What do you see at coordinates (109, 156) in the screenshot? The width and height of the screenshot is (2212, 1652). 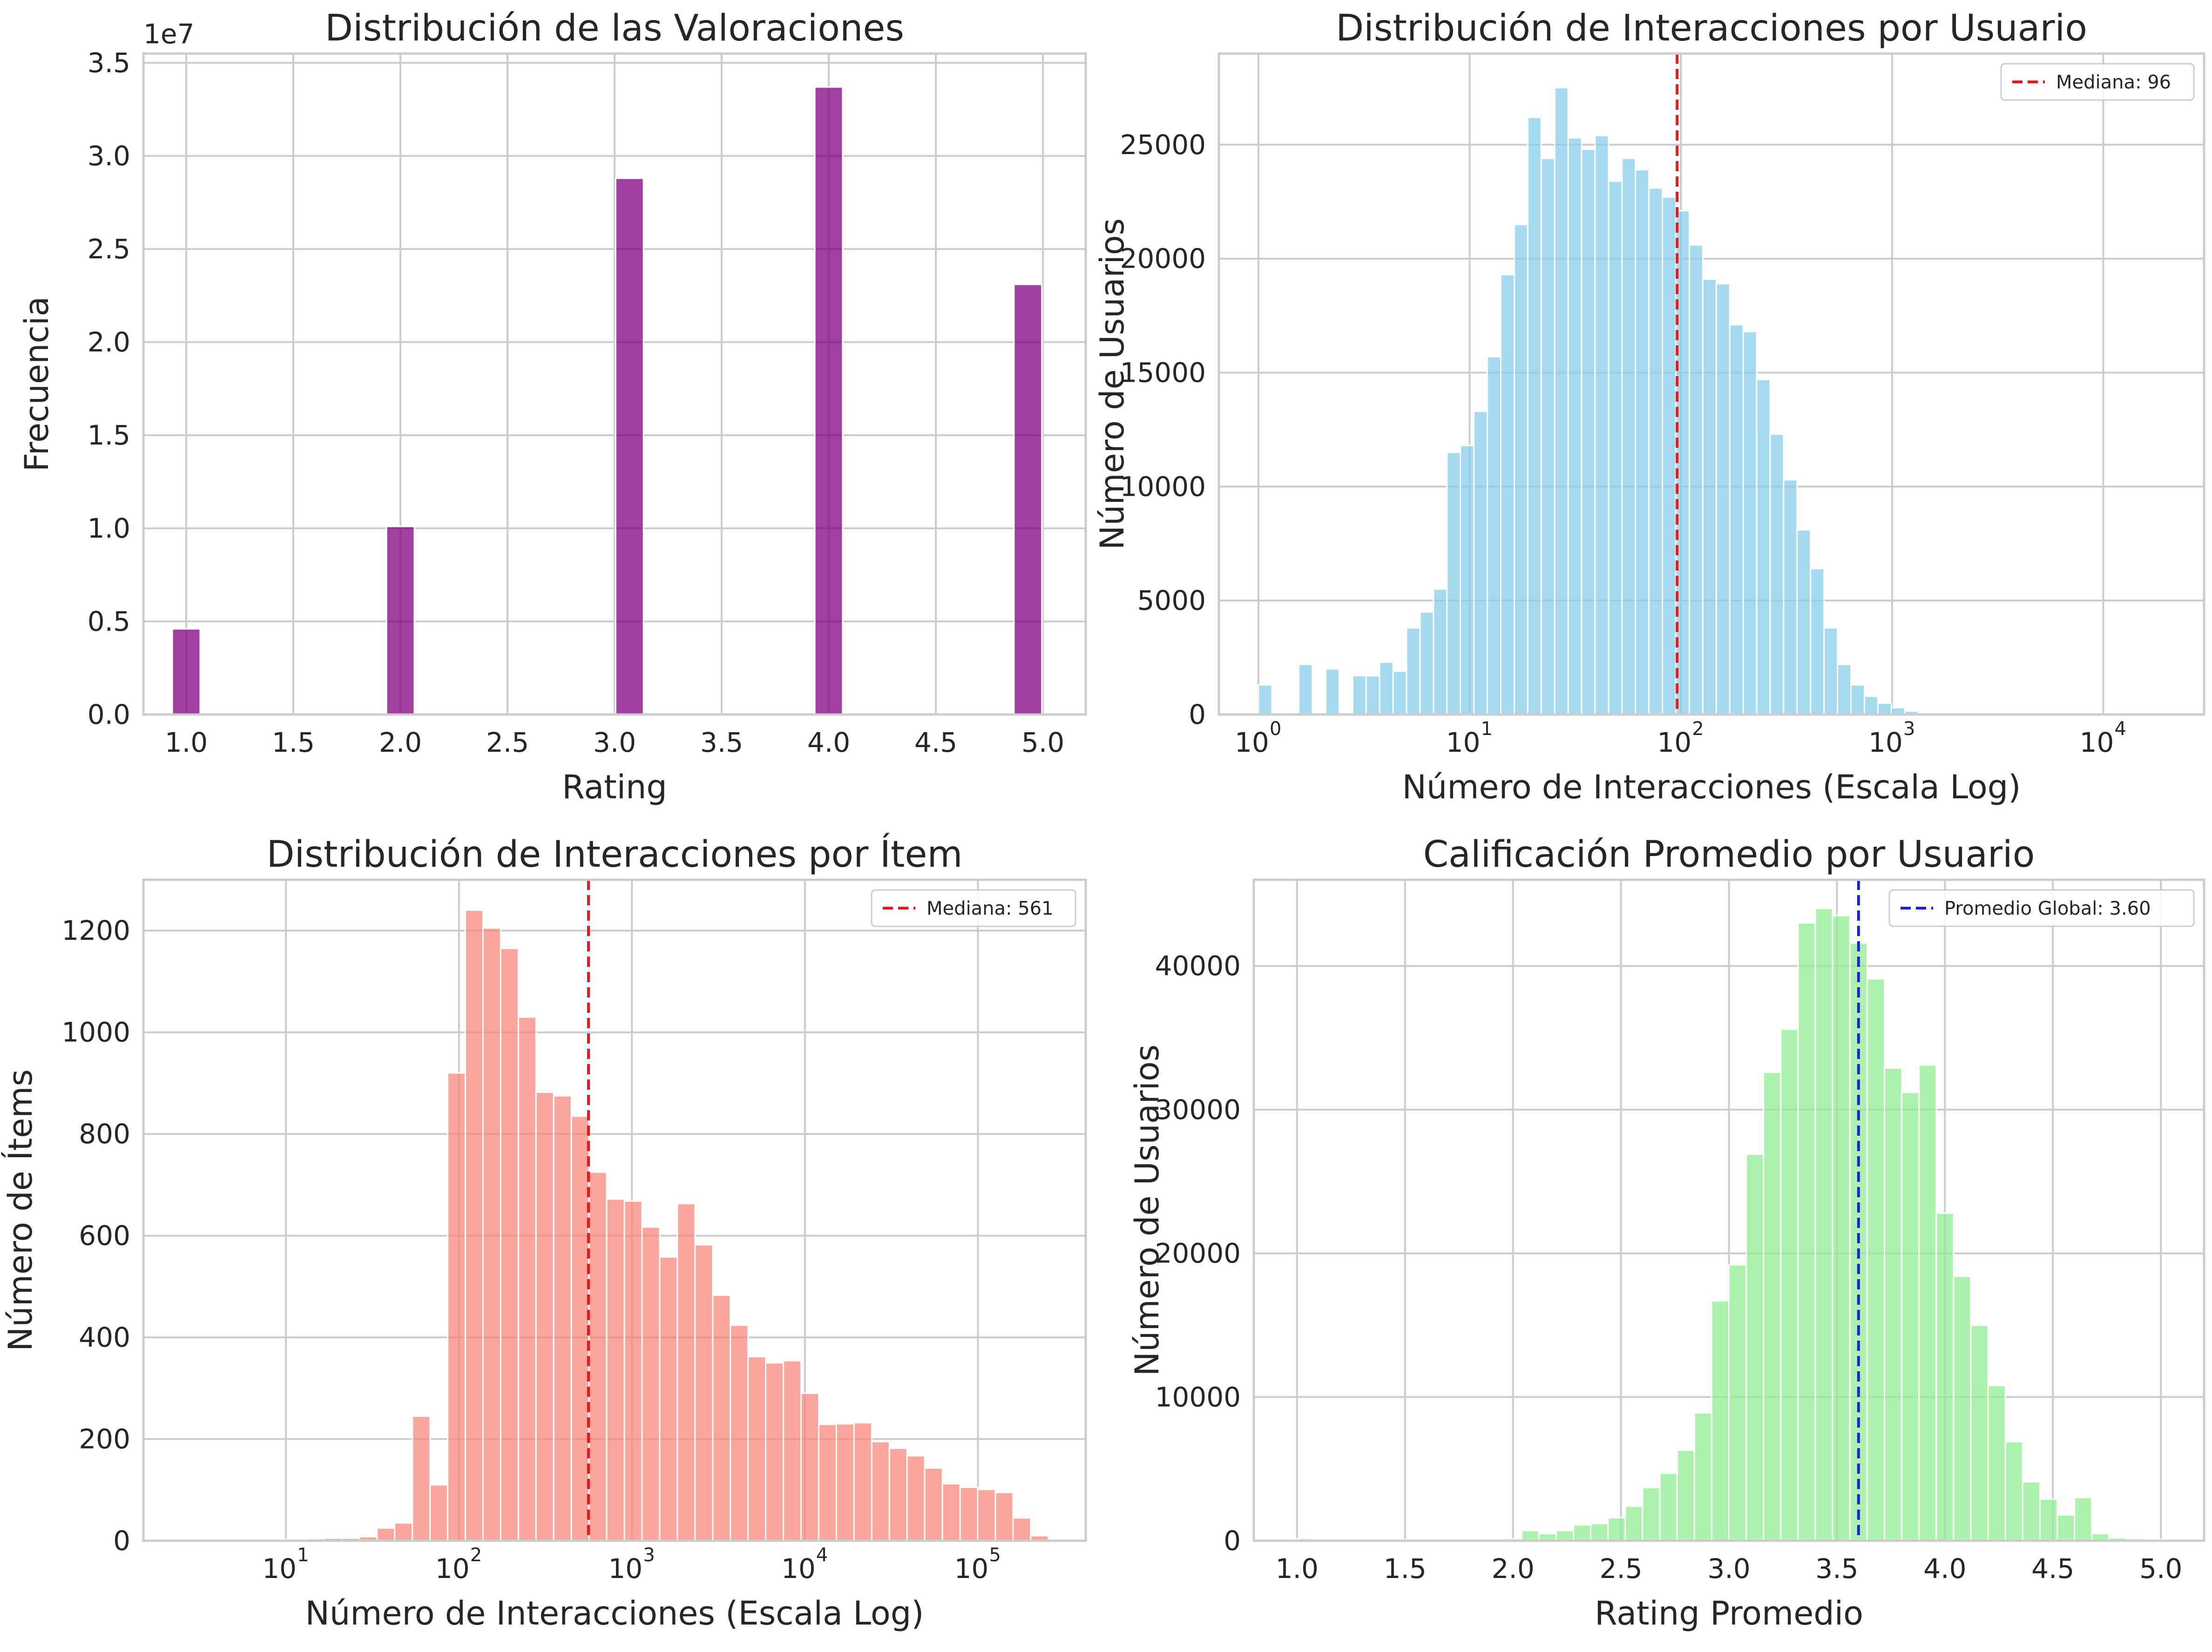 I see `y-tick-label: 3.0` at bounding box center [109, 156].